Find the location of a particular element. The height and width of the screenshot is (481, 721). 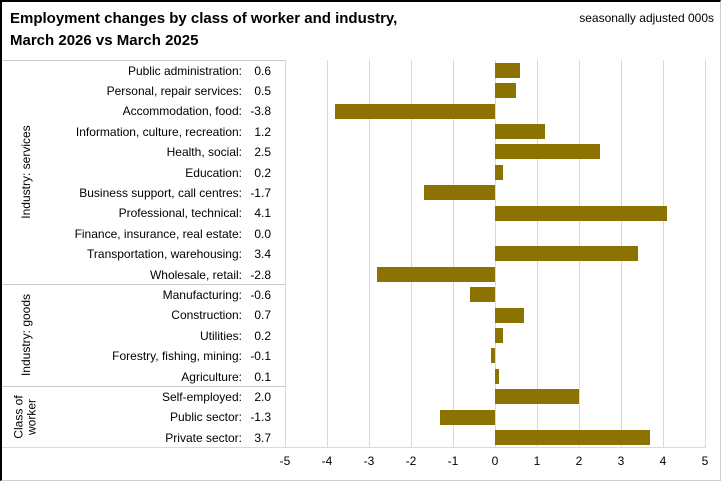

x-tick-label: -5 is located at coordinates (285, 460).